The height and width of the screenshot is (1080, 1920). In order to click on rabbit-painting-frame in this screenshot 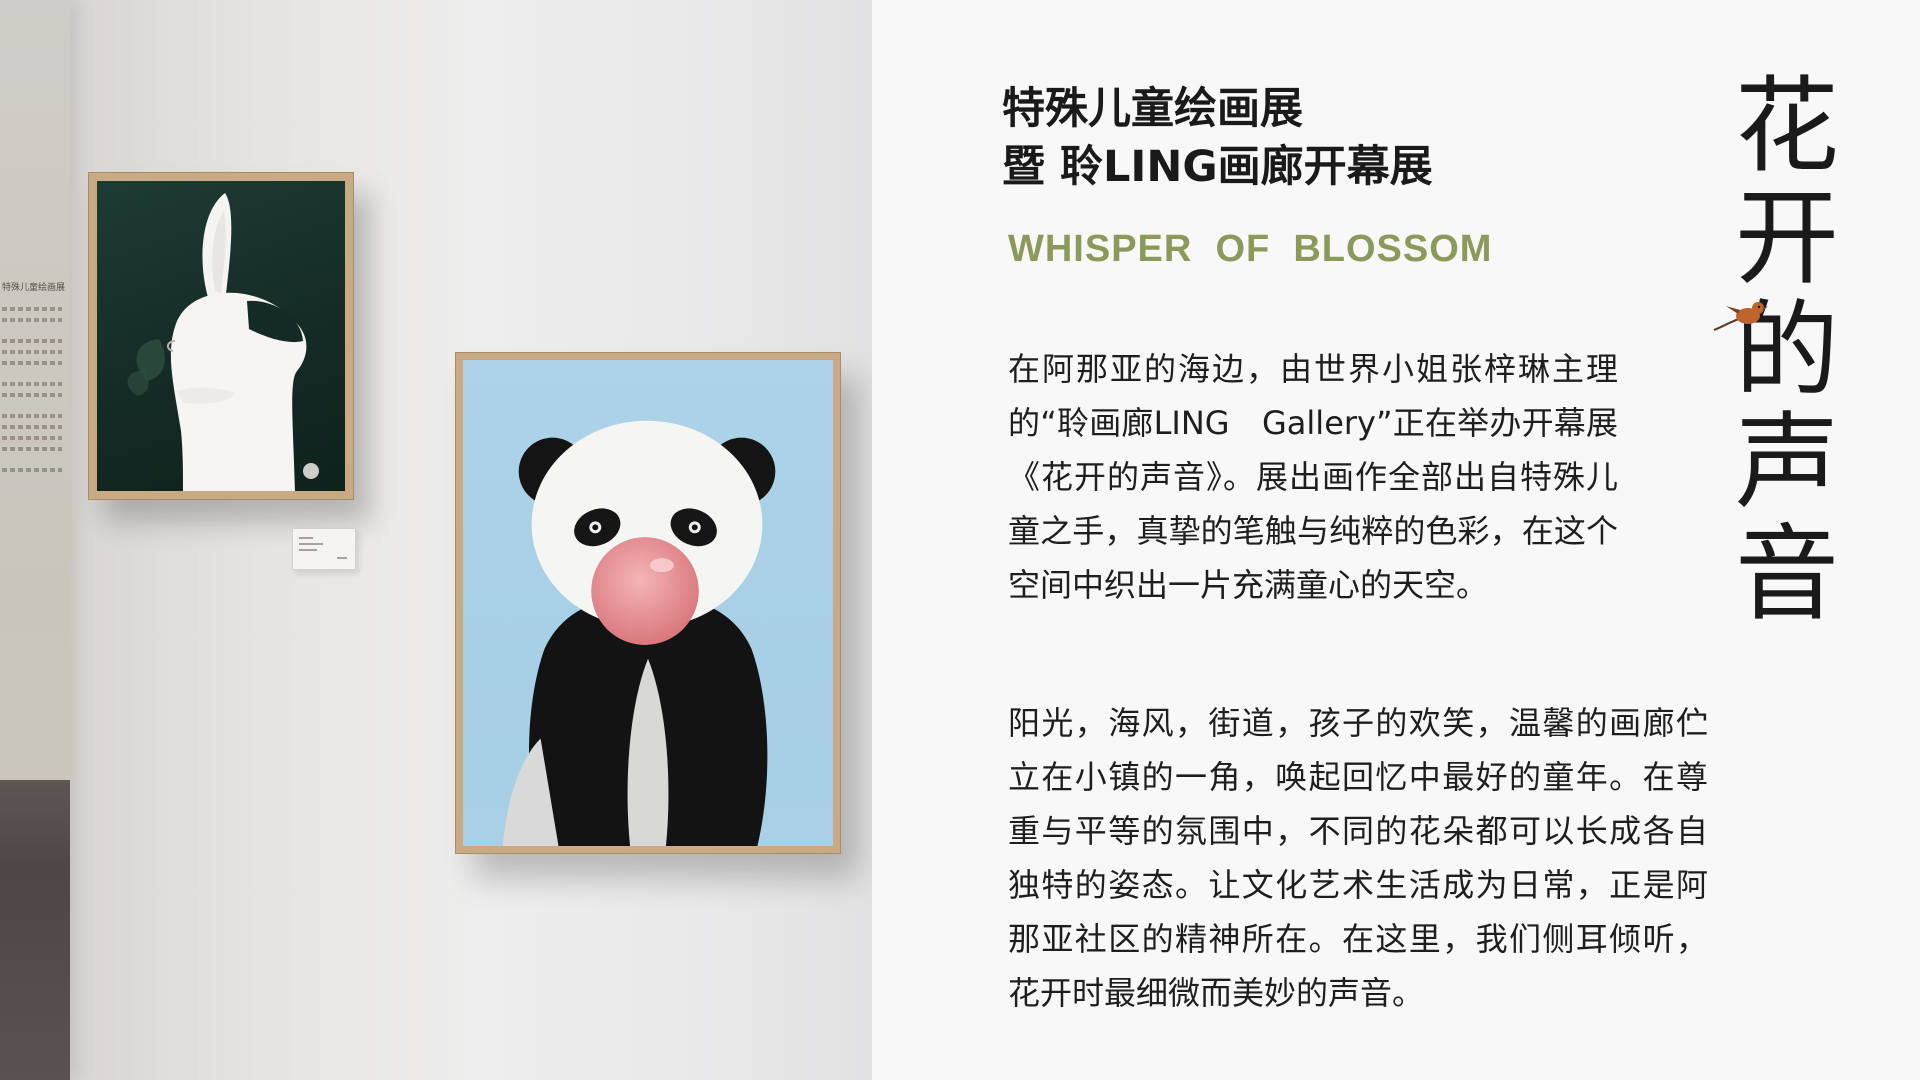, I will do `click(221, 336)`.